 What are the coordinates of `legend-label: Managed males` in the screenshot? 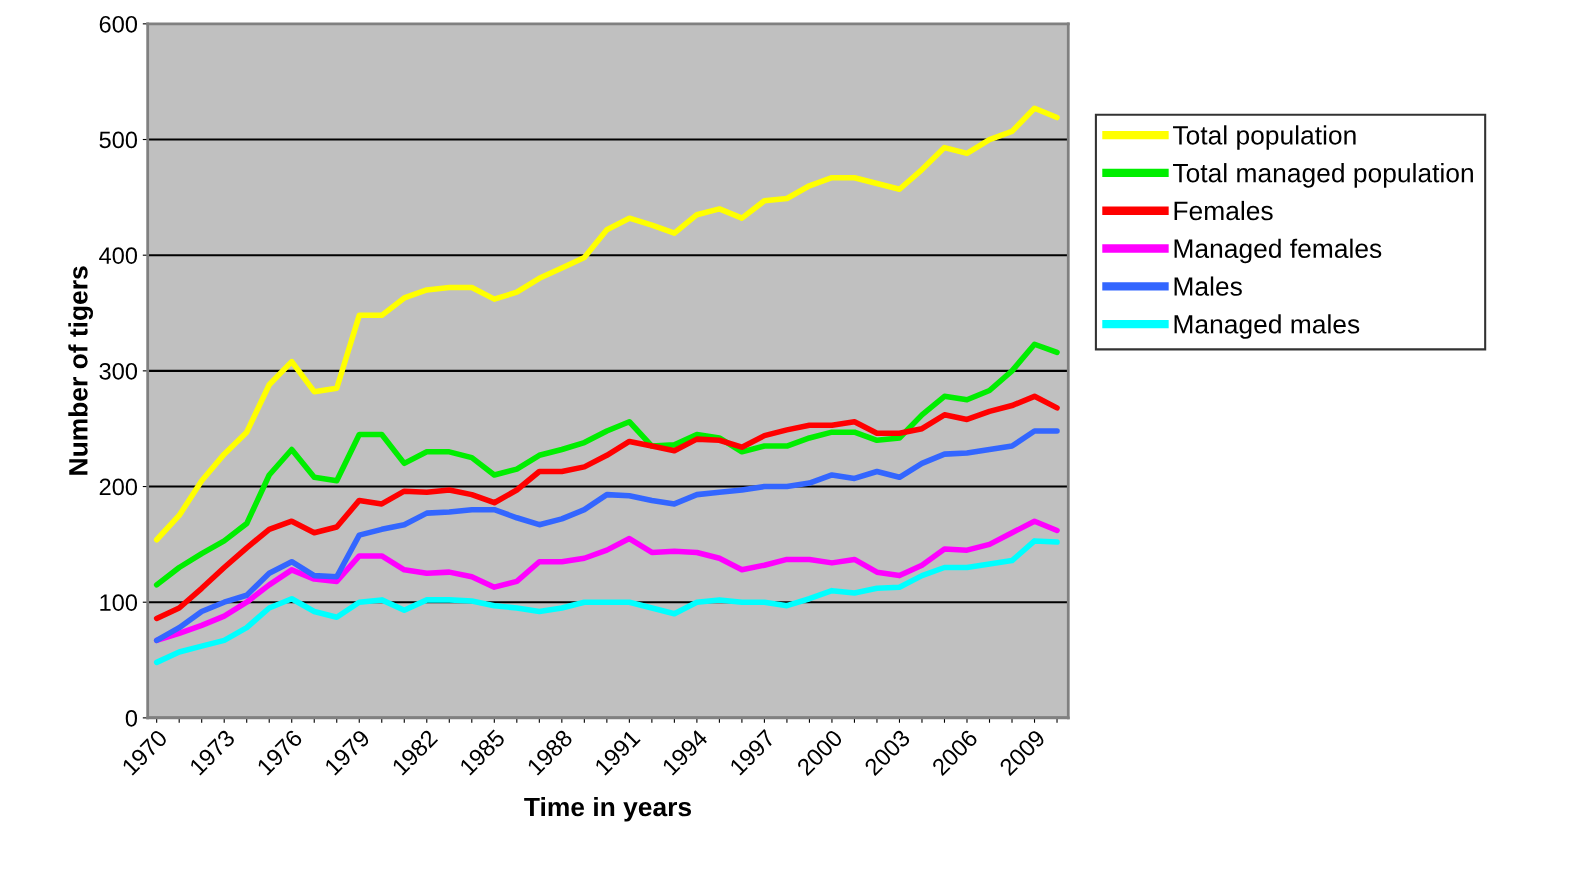 It's located at (1267, 326).